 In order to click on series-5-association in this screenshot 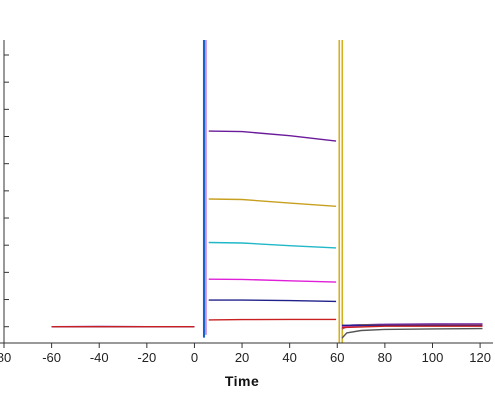, I will do `click(272, 319)`.